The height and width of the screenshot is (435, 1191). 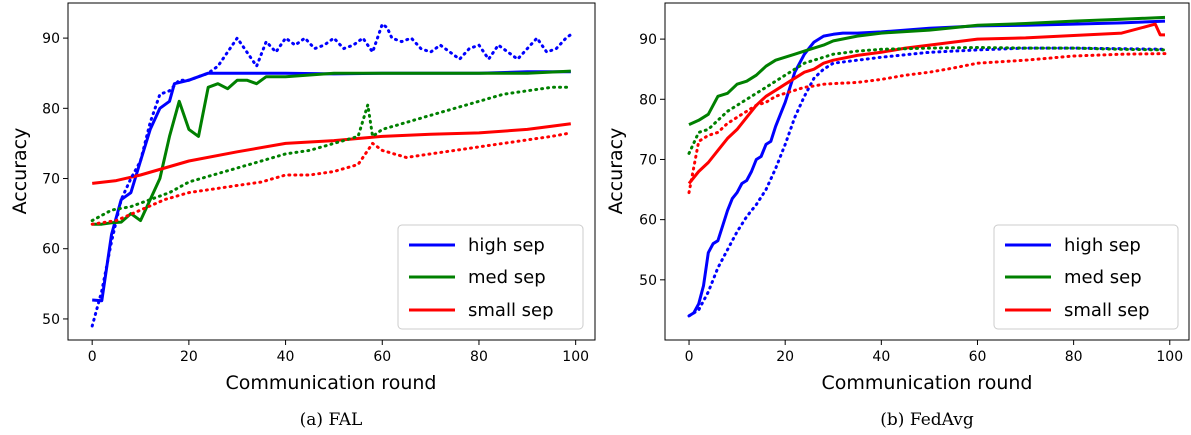 What do you see at coordinates (331, 420) in the screenshot?
I see `caption-fal: (a) FAL` at bounding box center [331, 420].